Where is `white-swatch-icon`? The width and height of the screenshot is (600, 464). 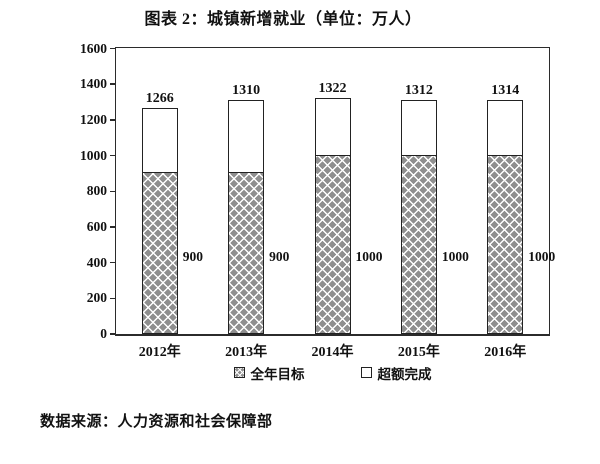 white-swatch-icon is located at coordinates (366, 372).